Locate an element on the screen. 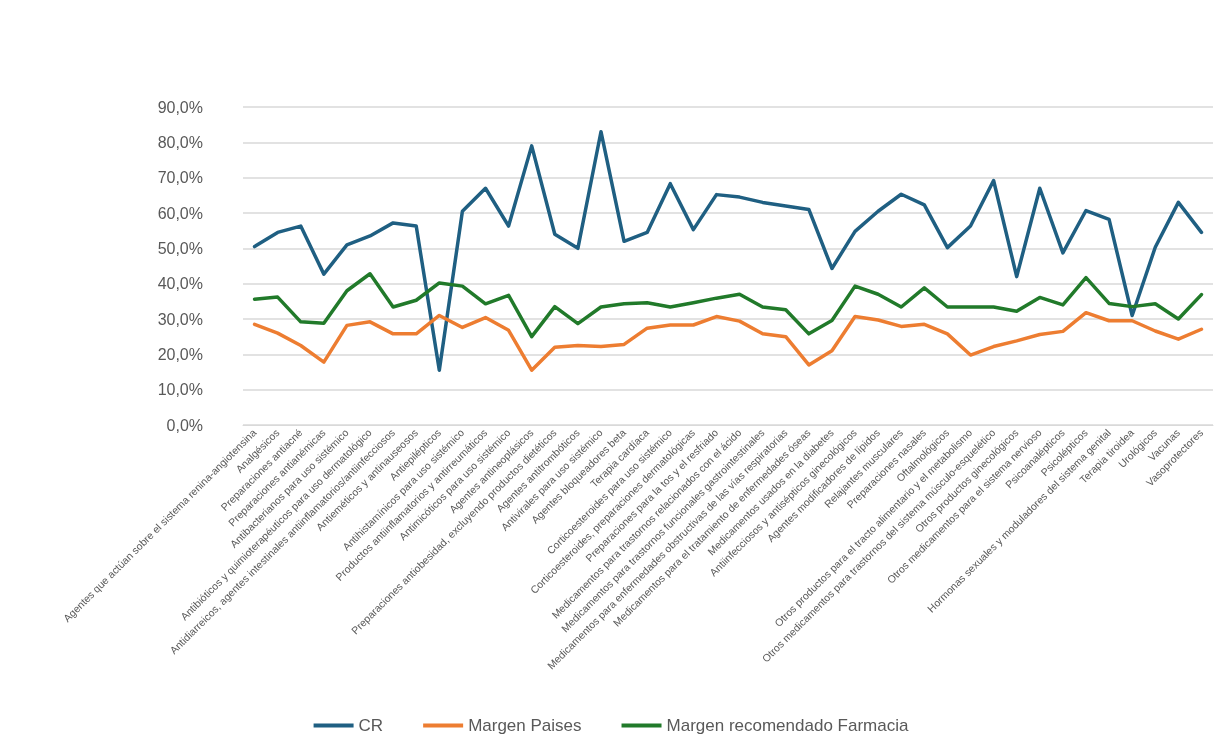 Image resolution: width=1222 pixels, height=747 pixels. y-tick-label: 60,0% is located at coordinates (180, 213).